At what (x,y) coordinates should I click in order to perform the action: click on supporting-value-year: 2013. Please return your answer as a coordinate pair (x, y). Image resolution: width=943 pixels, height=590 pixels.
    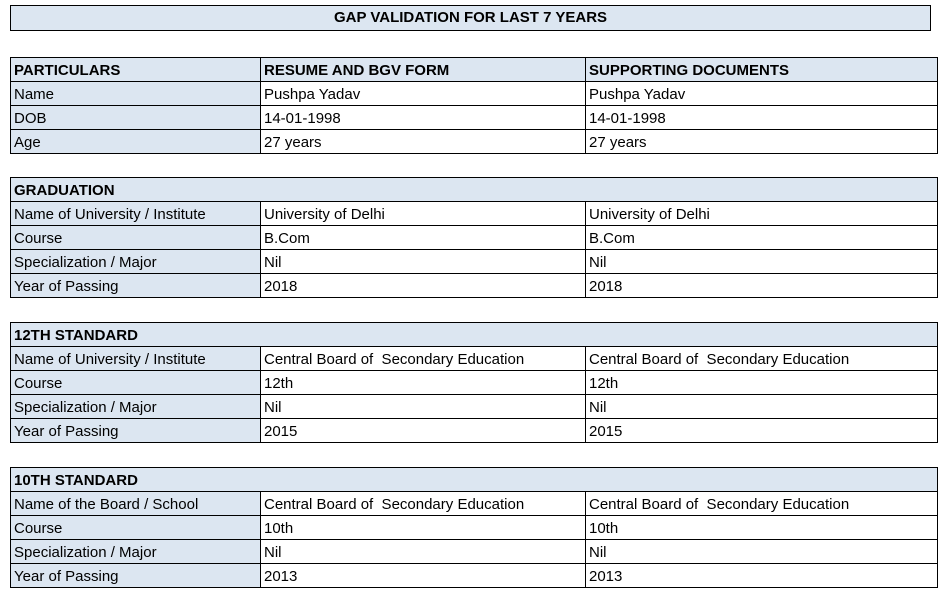
    Looking at the image, I should click on (761, 575).